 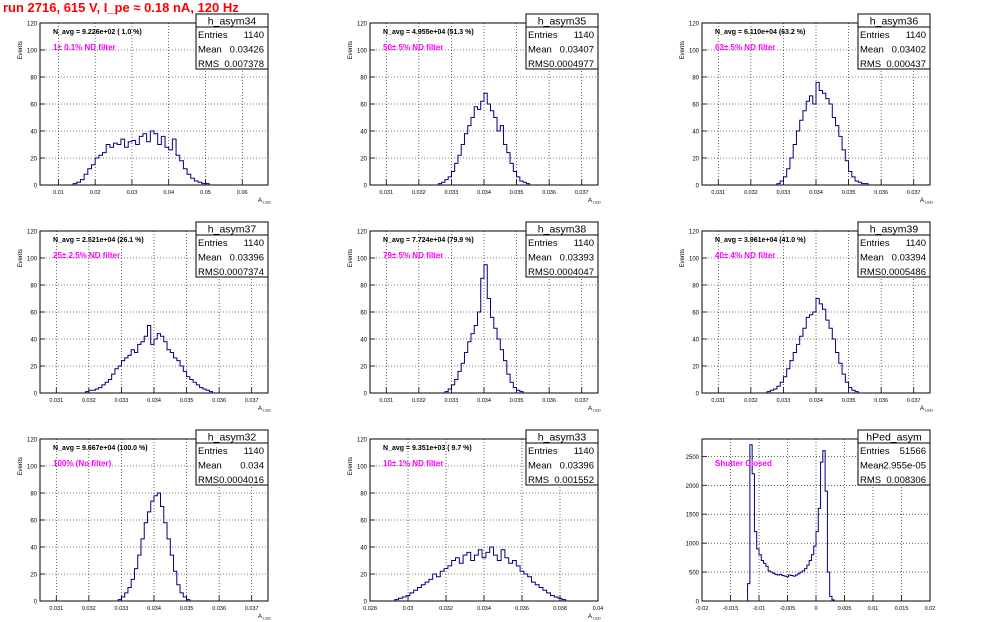 What do you see at coordinates (562, 22) in the screenshot?
I see `hist-title: h_asym35` at bounding box center [562, 22].